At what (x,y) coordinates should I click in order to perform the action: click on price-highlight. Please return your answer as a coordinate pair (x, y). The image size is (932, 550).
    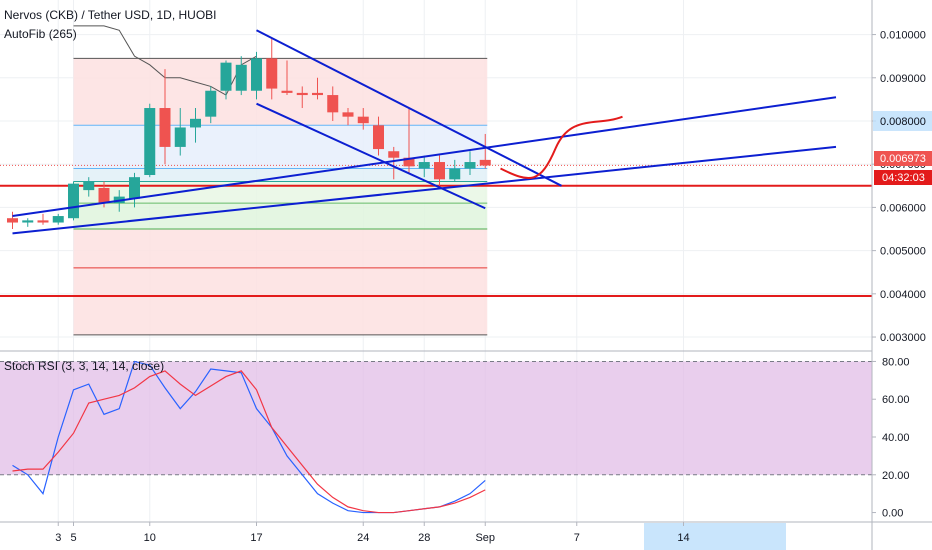
    Looking at the image, I should click on (902, 120).